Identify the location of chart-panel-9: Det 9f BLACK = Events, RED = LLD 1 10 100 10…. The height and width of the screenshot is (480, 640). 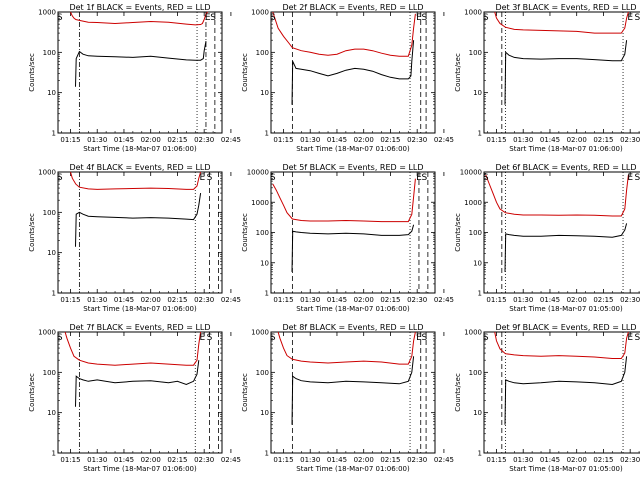
(547, 398).